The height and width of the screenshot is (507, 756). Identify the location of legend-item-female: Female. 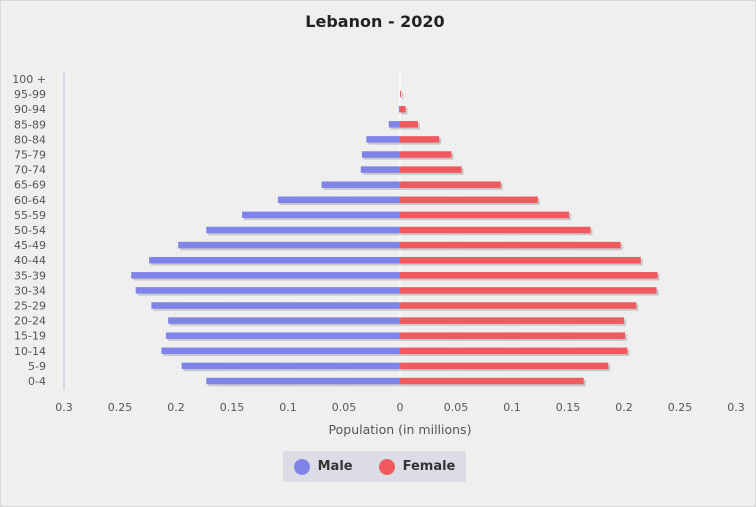
(417, 466).